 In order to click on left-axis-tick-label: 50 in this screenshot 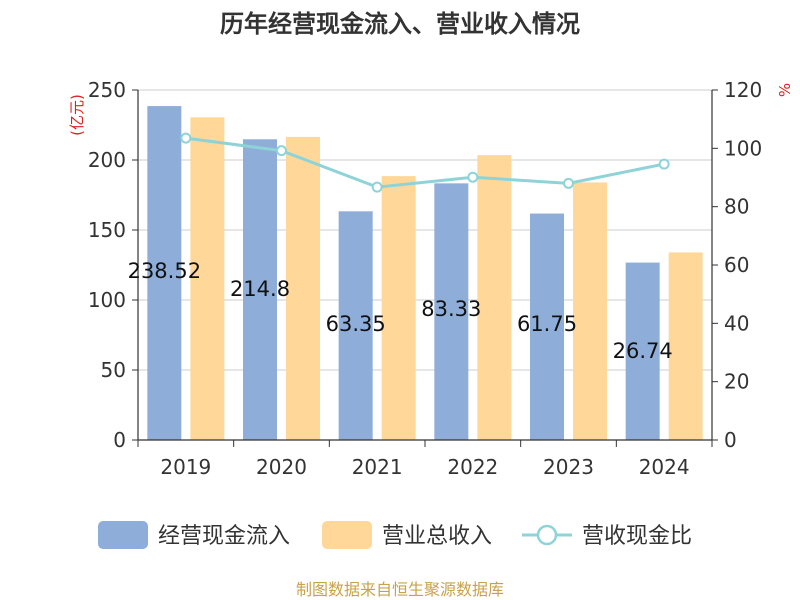, I will do `click(113, 370)`.